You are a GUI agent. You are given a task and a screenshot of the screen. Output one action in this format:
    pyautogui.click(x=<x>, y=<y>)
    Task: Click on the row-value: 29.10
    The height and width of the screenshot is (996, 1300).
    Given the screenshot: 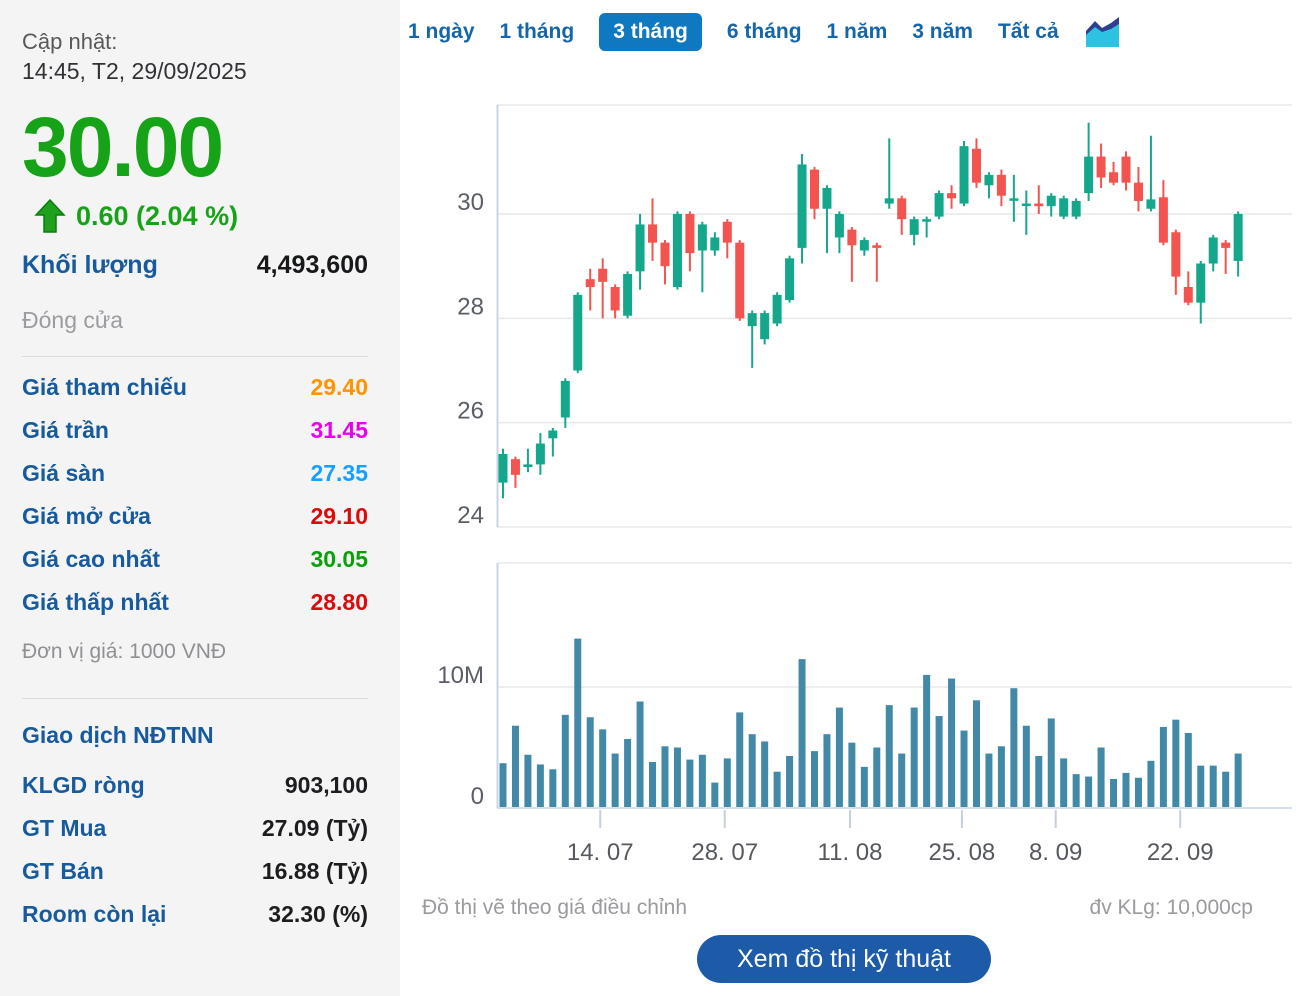 What is the action you would take?
    pyautogui.click(x=339, y=516)
    